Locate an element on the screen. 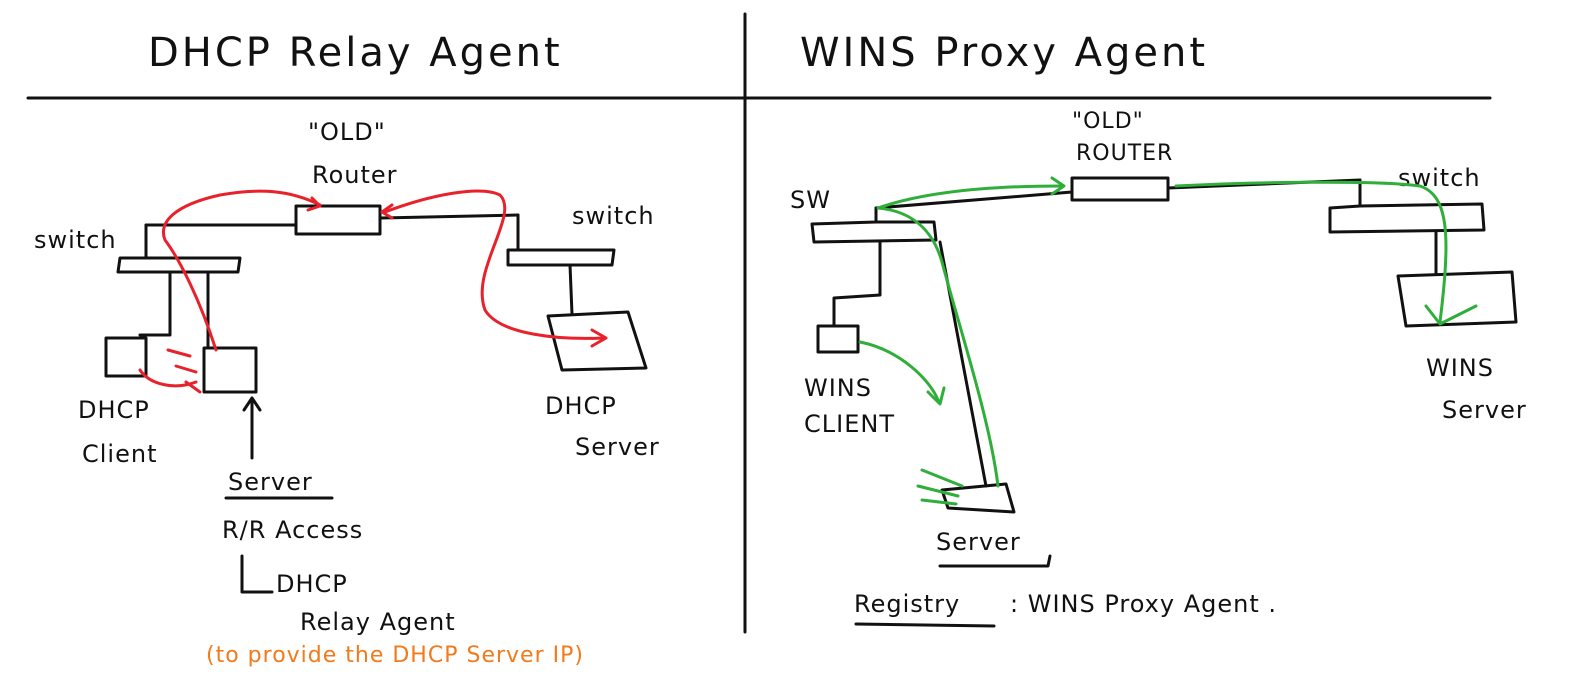  right-wire-wins-client is located at coordinates (857, 284).